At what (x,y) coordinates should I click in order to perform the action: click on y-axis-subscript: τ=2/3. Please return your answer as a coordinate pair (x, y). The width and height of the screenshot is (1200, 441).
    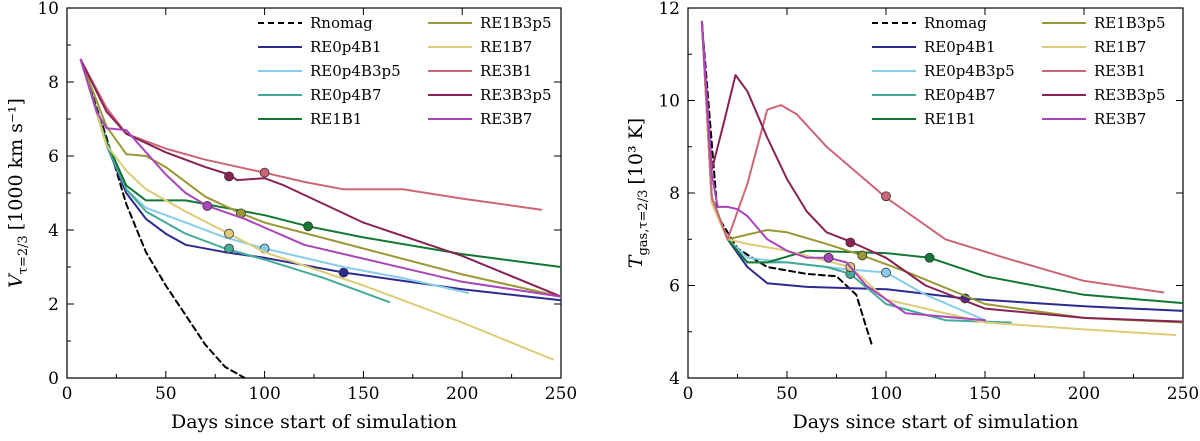
    Looking at the image, I should click on (23, 254).